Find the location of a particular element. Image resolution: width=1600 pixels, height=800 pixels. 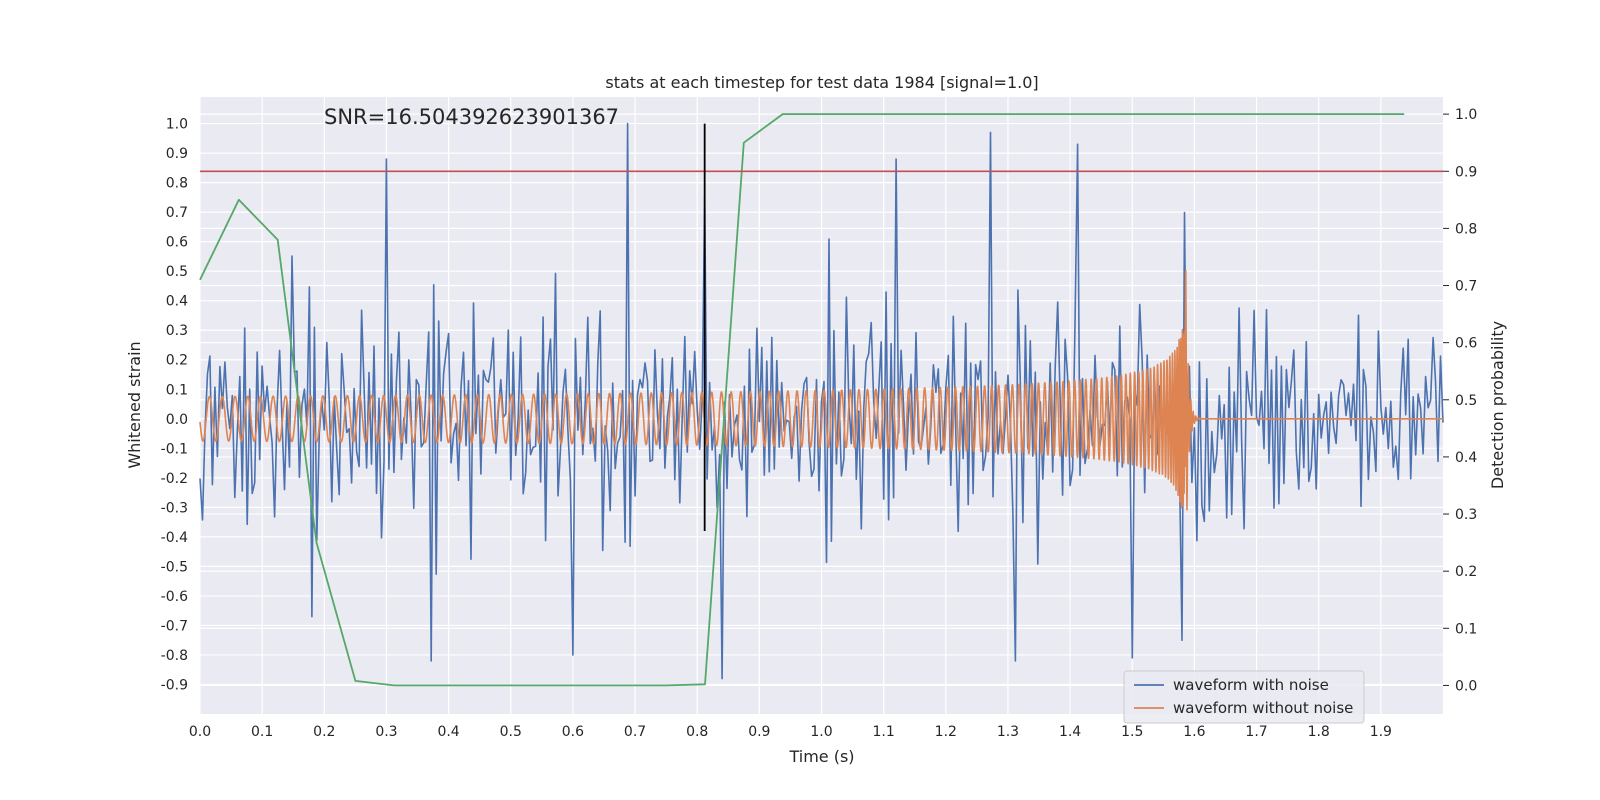

x-tick-label: 0.9 is located at coordinates (759, 732).